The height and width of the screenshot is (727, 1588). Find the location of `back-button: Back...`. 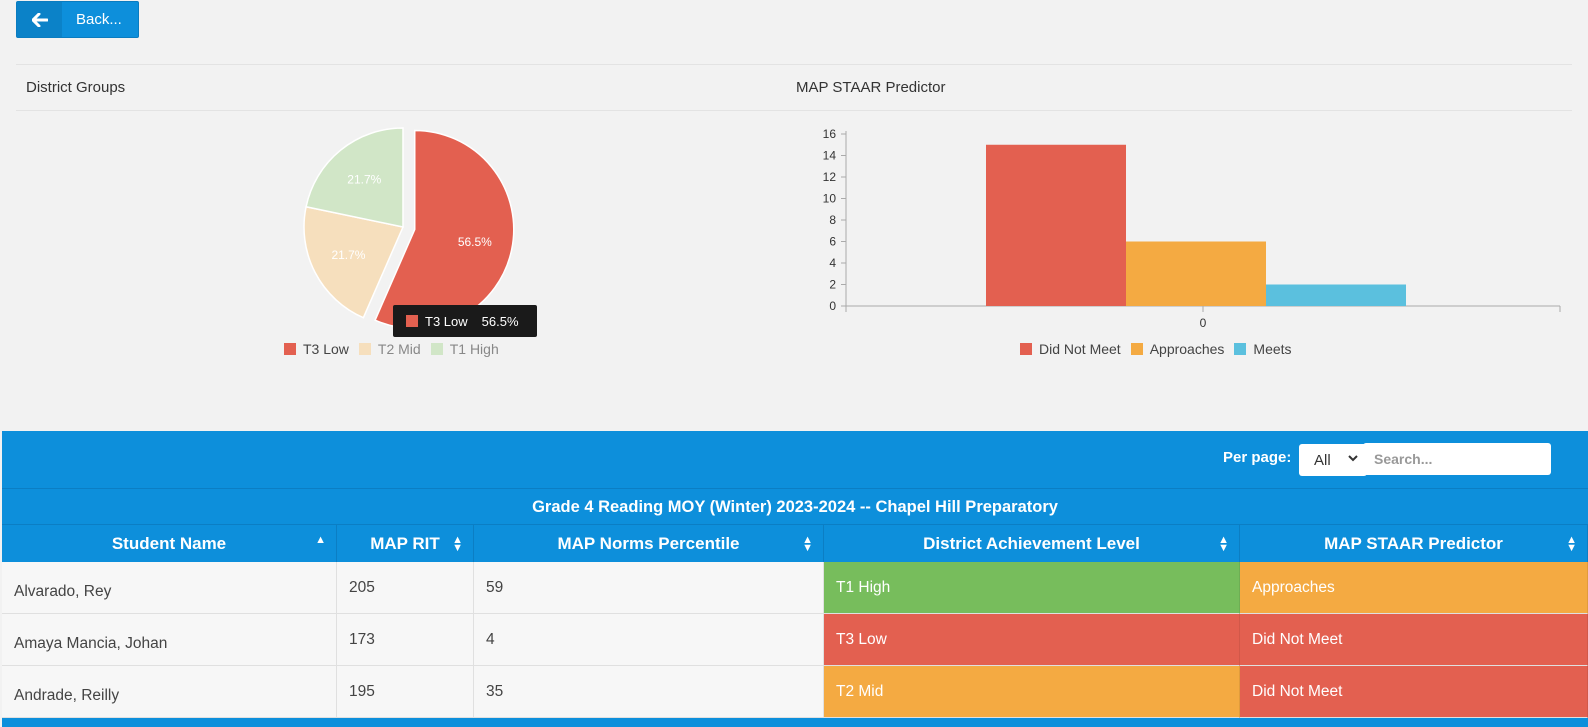

back-button: Back... is located at coordinates (77, 19).